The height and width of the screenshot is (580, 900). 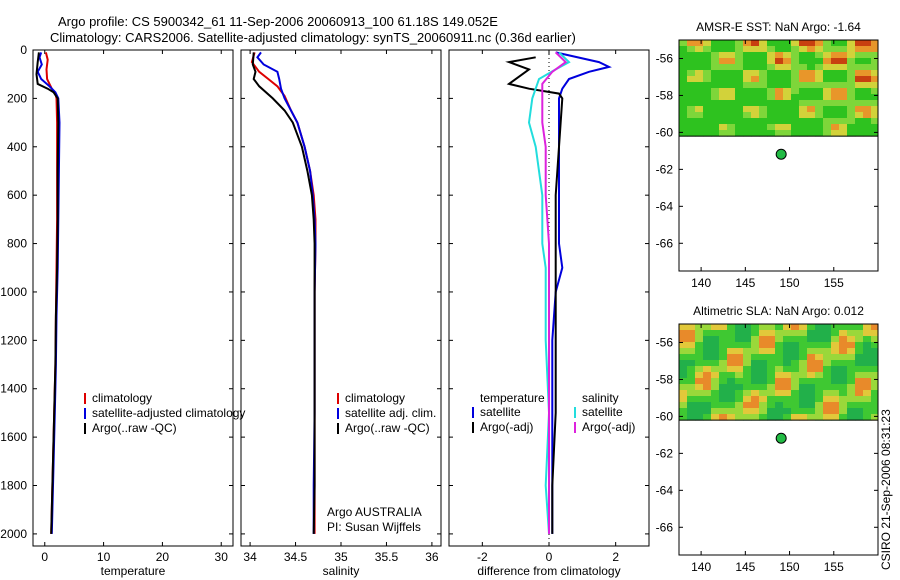 I want to click on y-tick-label: 1200, so click(x=13, y=340).